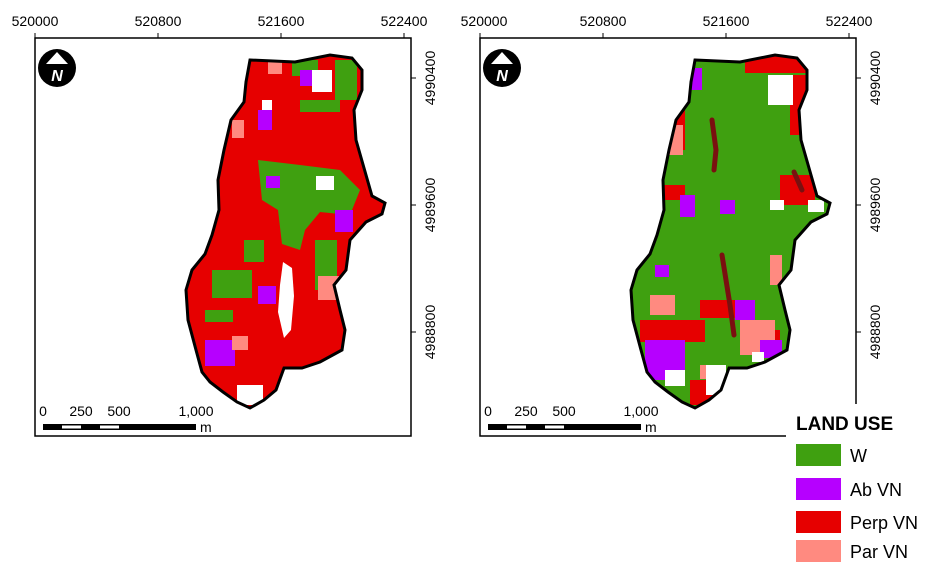  I want to click on map-left-north-arrow: N, so click(57, 68).